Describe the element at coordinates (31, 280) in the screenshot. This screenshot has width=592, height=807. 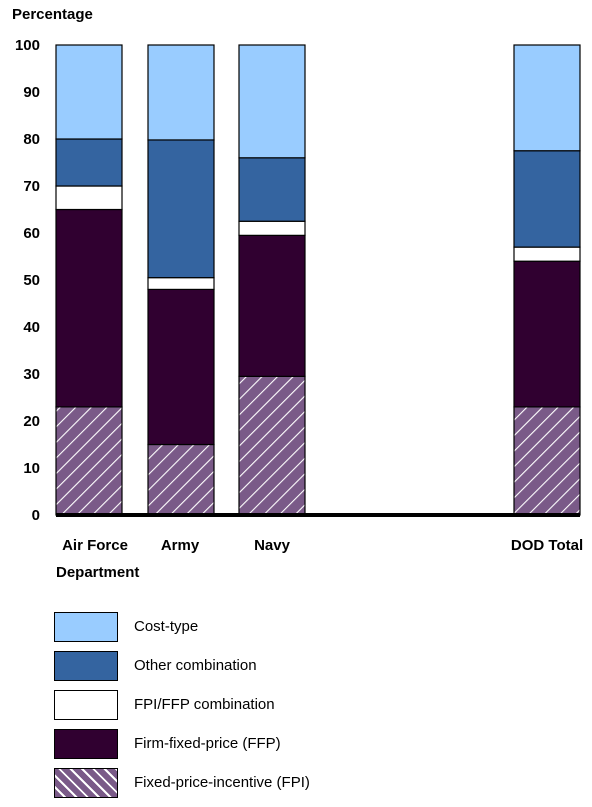
I see `y-tick-label: 50` at that location.